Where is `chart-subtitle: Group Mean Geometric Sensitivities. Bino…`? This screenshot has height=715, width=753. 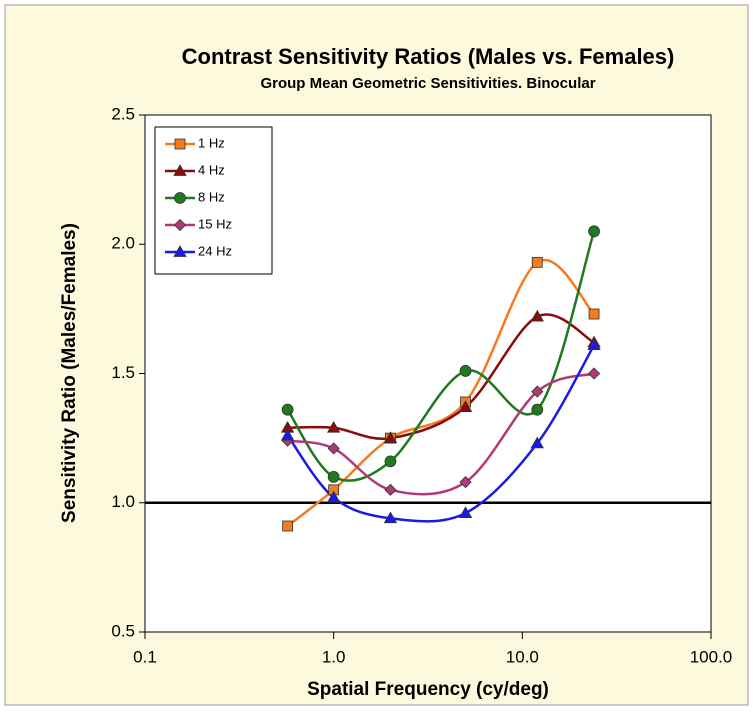
chart-subtitle: Group Mean Geometric Sensitivities. Bino… is located at coordinates (427, 83).